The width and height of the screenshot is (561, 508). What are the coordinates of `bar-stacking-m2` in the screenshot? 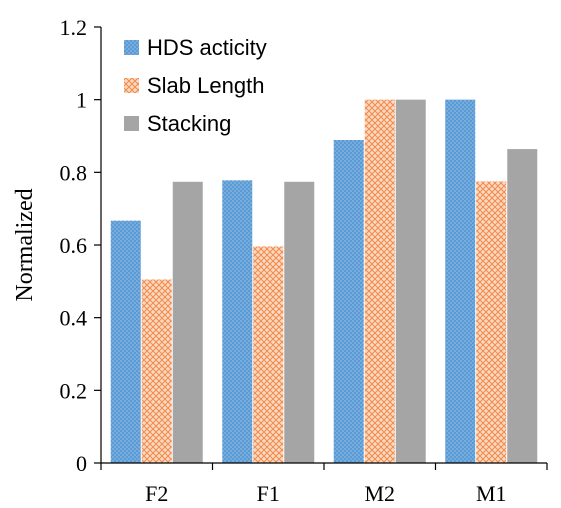 It's located at (410, 281).